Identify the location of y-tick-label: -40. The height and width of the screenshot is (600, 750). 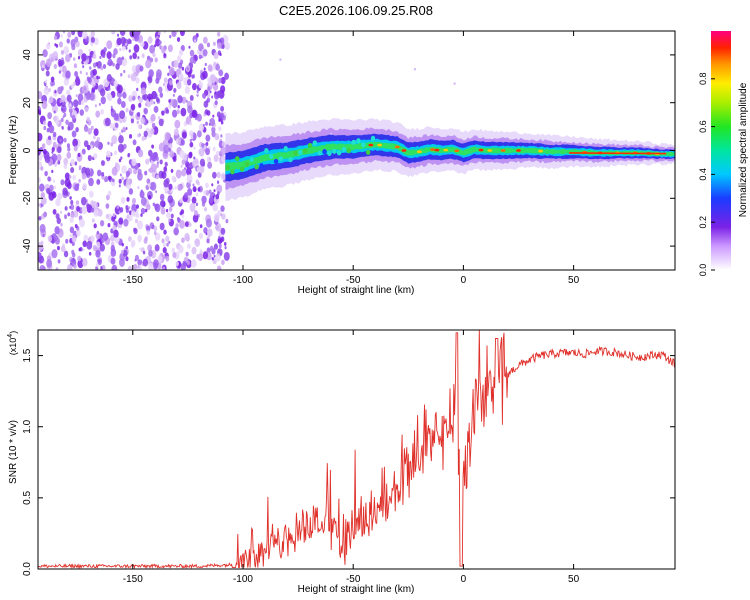
(27, 245).